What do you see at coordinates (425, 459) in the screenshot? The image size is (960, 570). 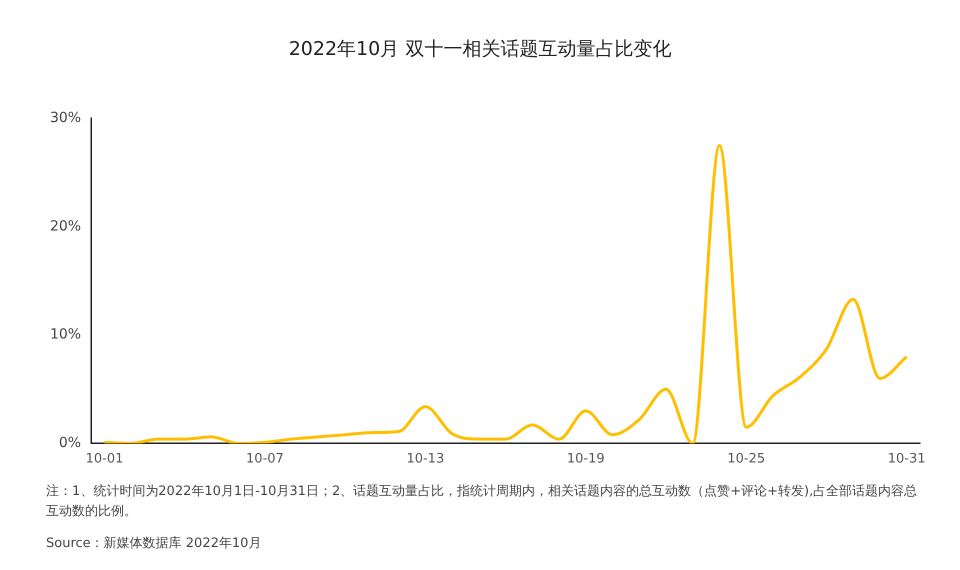 I see `x-tick-label: 10-13` at bounding box center [425, 459].